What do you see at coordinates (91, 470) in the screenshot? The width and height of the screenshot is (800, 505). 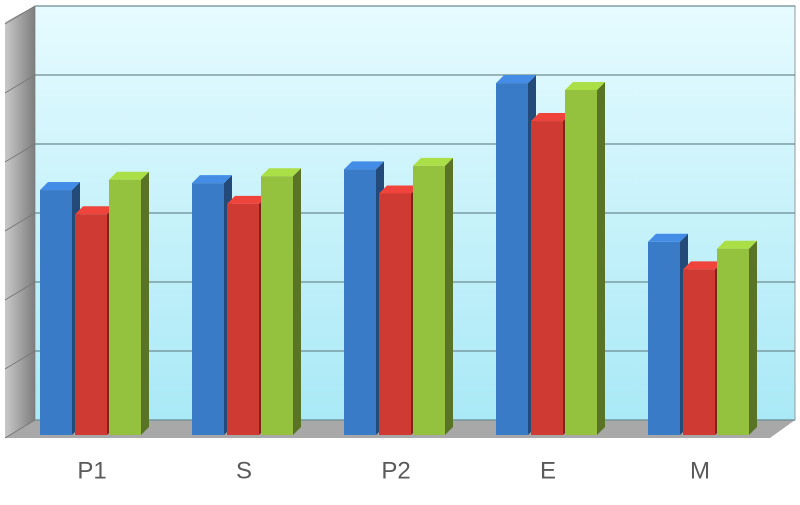 I see `x-tick-label: P1` at bounding box center [91, 470].